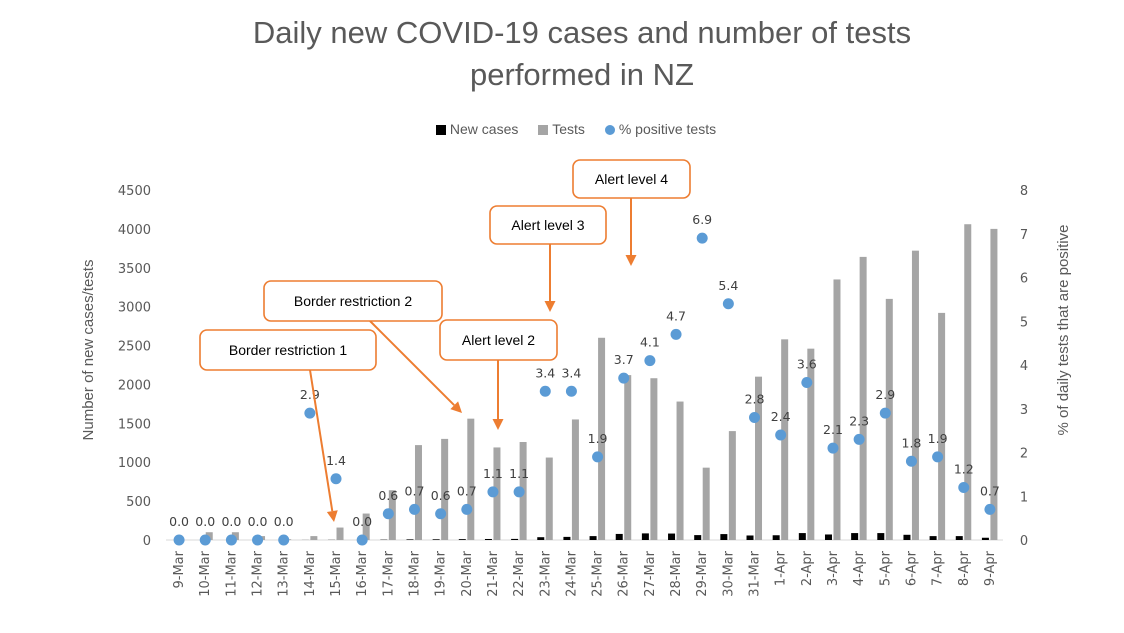 The image size is (1124, 633). I want to click on y-tick-label: 3500, so click(134, 269).